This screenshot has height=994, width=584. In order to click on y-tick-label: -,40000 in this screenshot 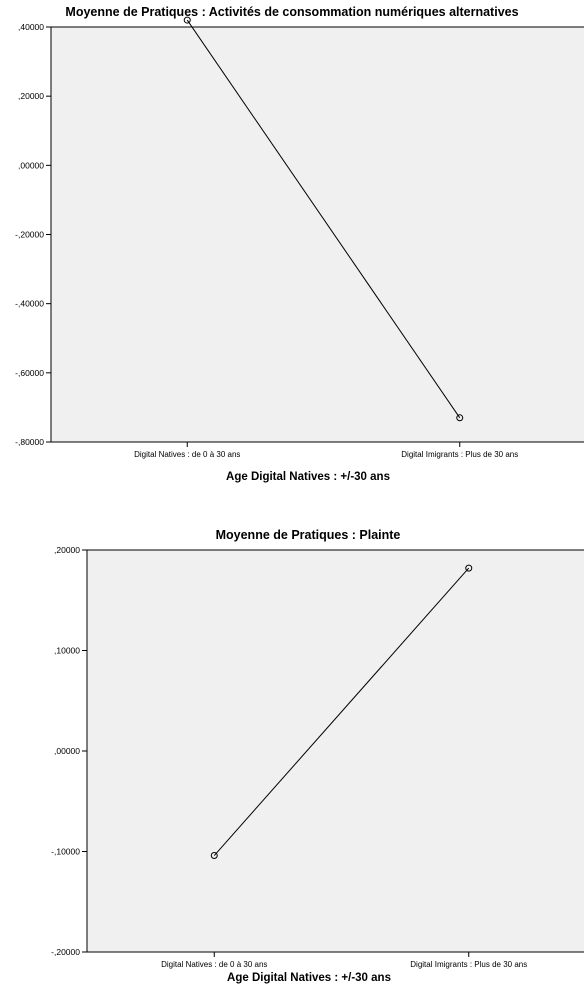, I will do `click(29, 304)`.